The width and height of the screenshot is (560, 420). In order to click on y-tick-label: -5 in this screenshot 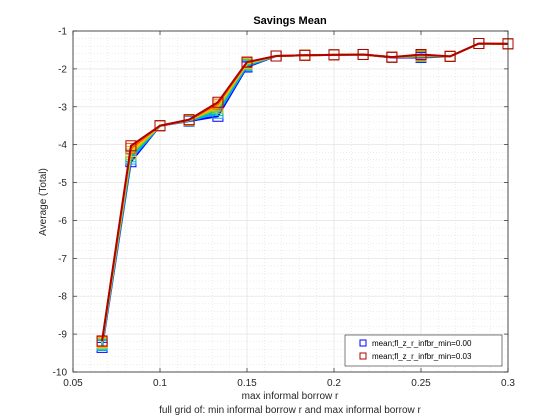, I will do `click(62, 183)`.